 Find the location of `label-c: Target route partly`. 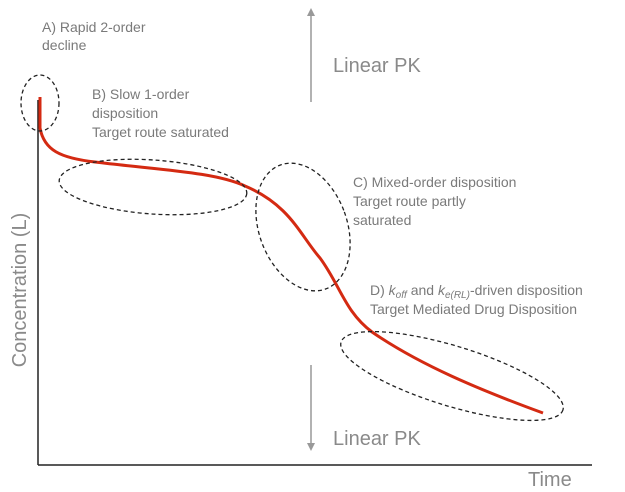

label-c: Target route partly is located at coordinates (409, 201).